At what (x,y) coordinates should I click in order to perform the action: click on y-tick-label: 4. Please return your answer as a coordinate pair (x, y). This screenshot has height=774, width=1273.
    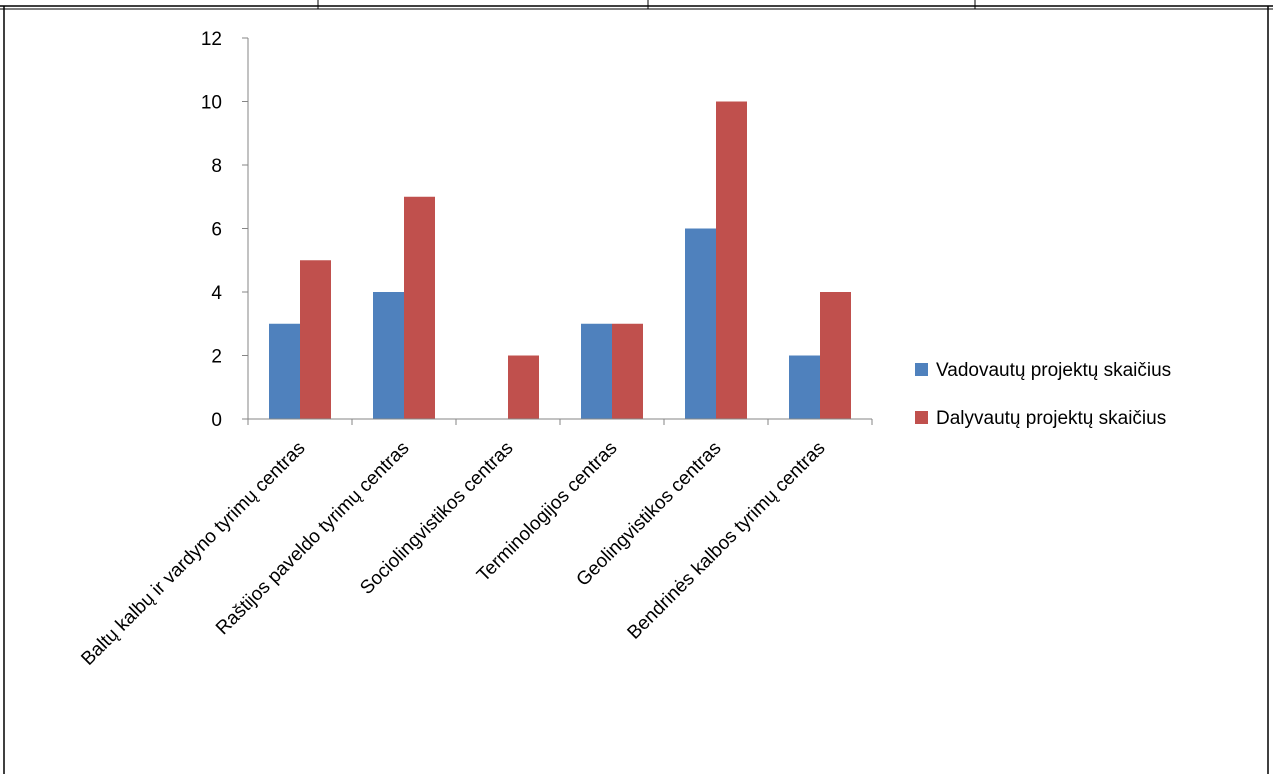
    Looking at the image, I should click on (216, 293).